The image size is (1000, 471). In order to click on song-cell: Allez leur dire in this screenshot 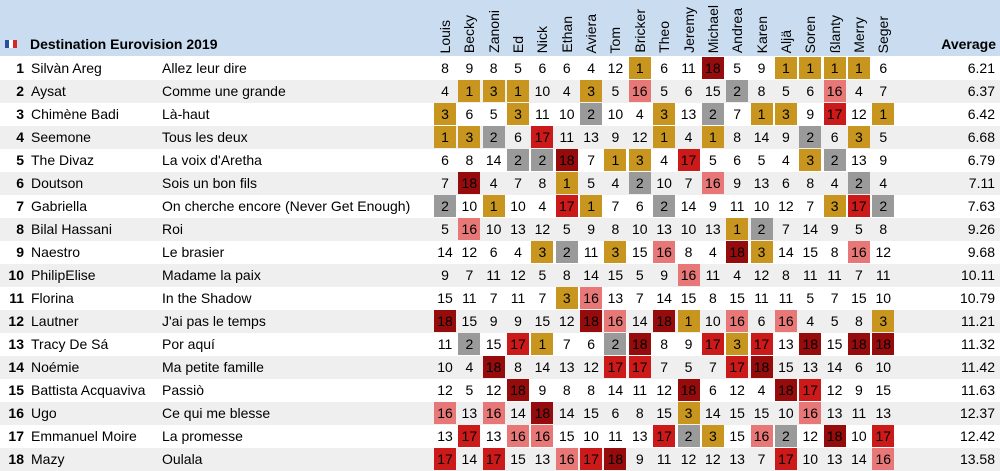, I will do `click(204, 68)`.